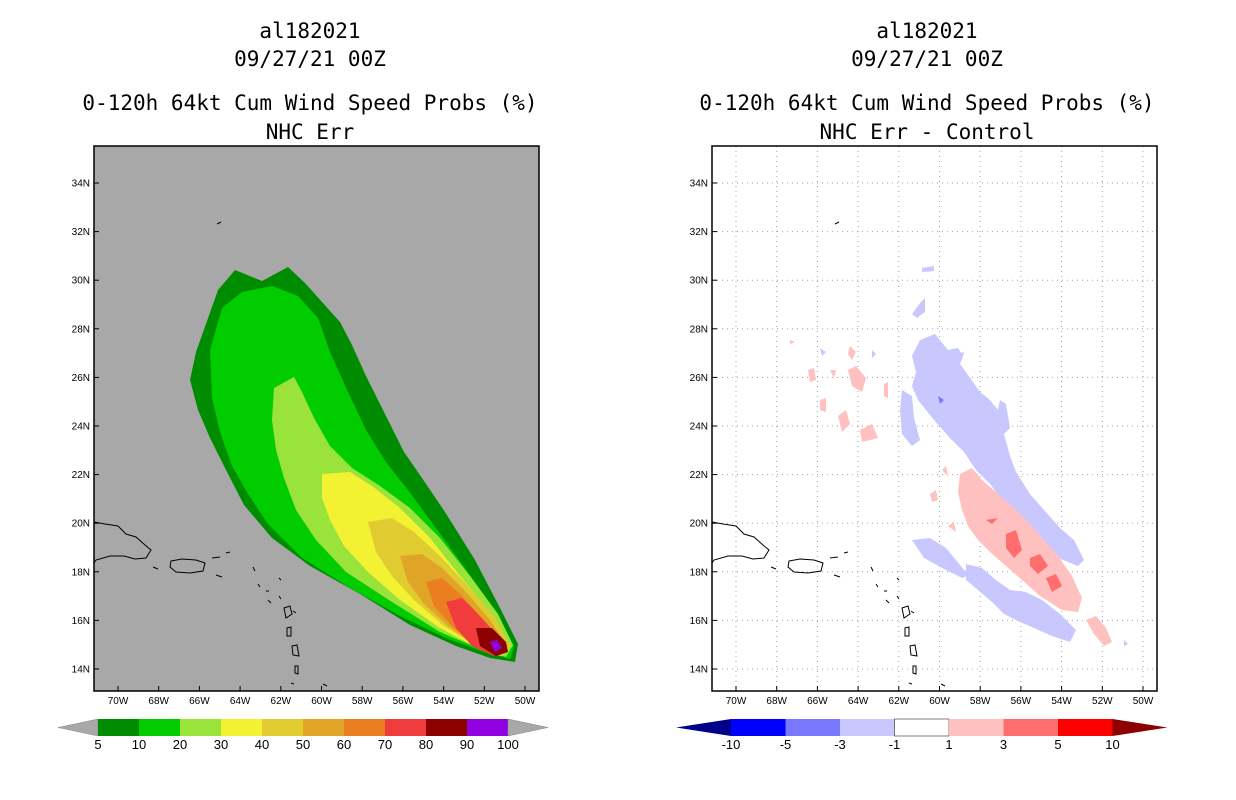 The image size is (1236, 800). What do you see at coordinates (180, 744) in the screenshot?
I see `colorbar-label: 20` at bounding box center [180, 744].